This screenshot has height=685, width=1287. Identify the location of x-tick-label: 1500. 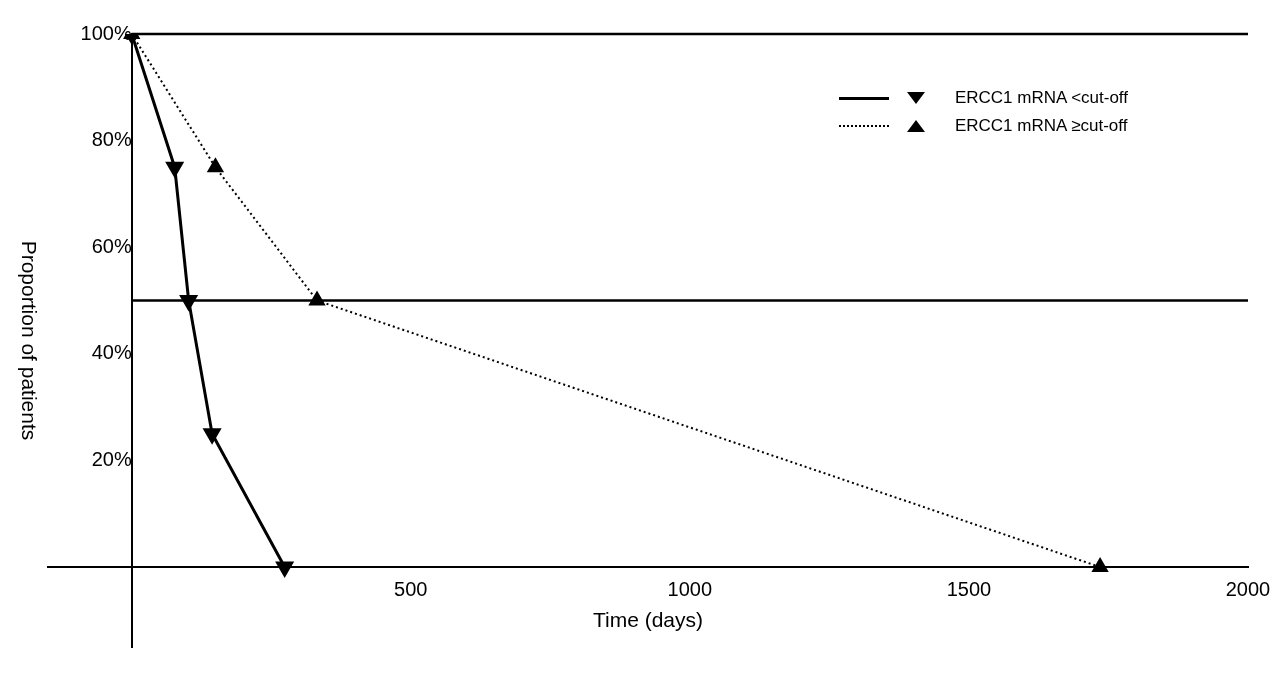
(969, 588).